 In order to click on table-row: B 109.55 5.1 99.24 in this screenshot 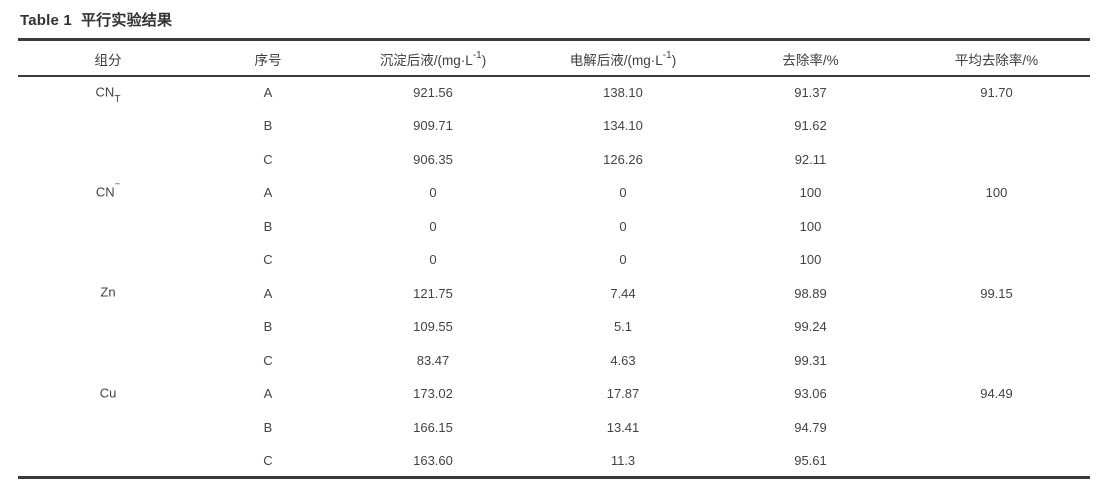, I will do `click(554, 327)`.